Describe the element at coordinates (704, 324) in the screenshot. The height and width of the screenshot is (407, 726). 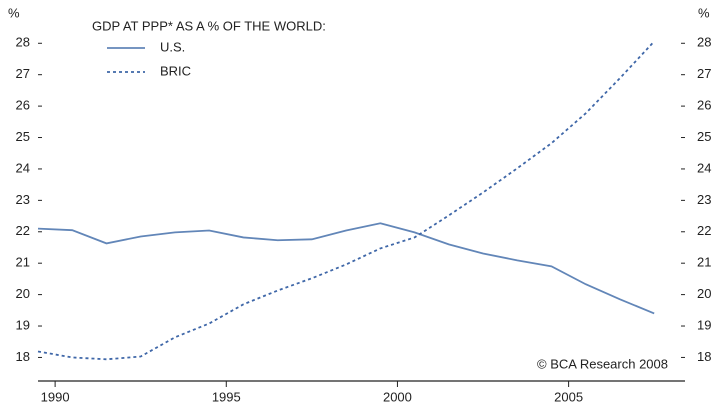
I see `y2-tick-label: 19` at that location.